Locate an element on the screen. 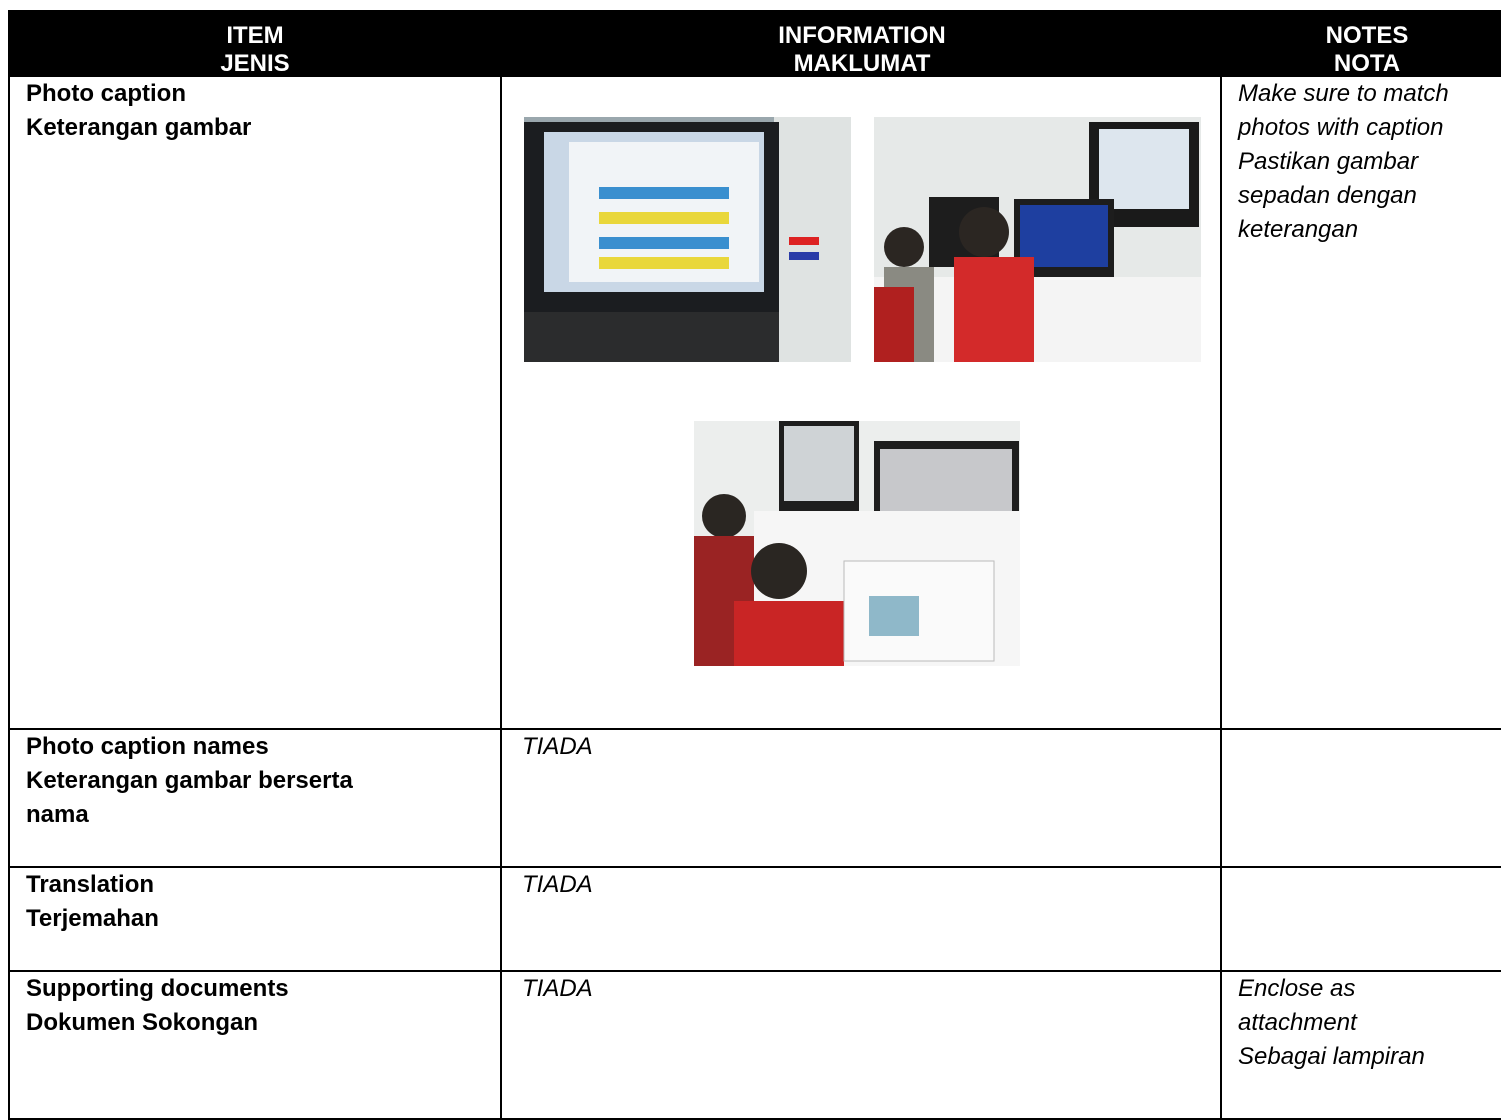  text-line: INFORMATION is located at coordinates (862, 35).